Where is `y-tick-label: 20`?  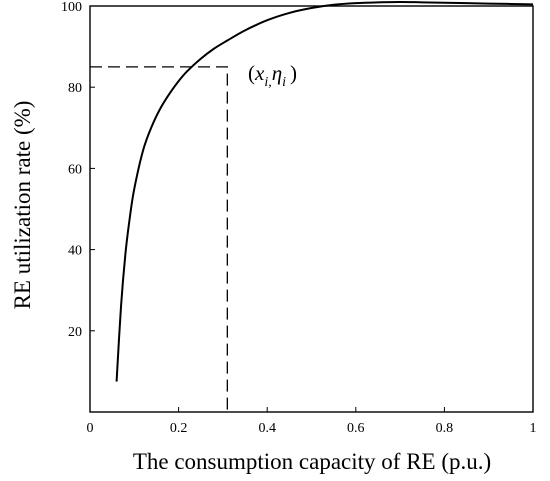 y-tick-label: 20 is located at coordinates (75, 332).